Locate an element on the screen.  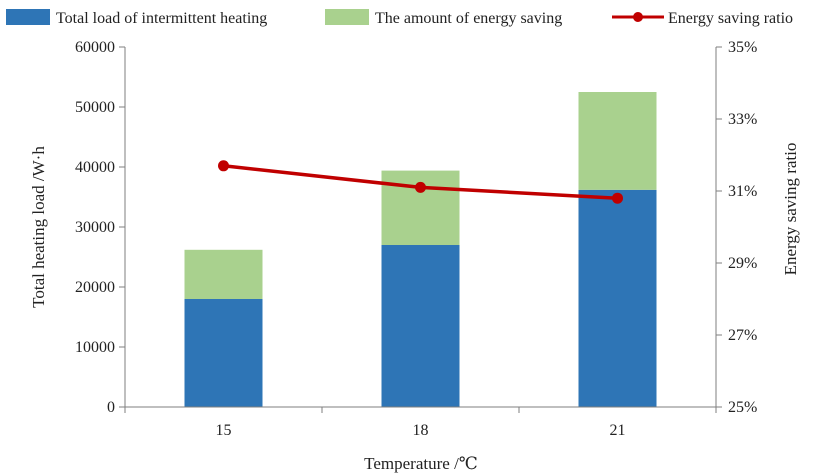
y-tick-label: 50000 is located at coordinates (95, 107).